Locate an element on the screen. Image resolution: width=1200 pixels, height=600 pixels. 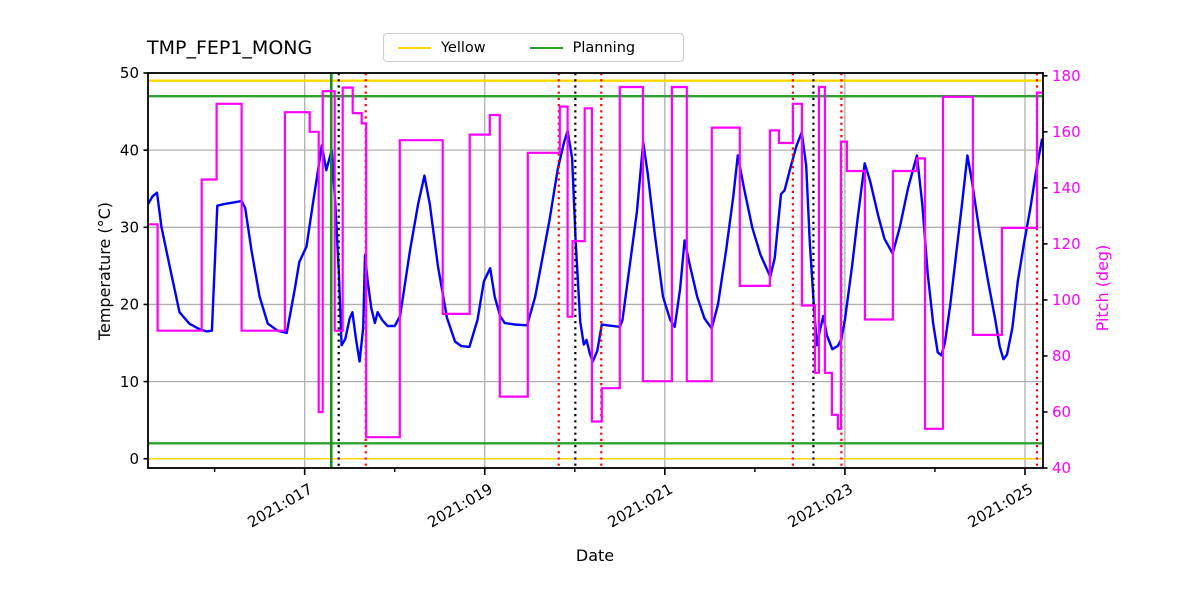
x-tick-label: 2021:017 is located at coordinates (279, 506).